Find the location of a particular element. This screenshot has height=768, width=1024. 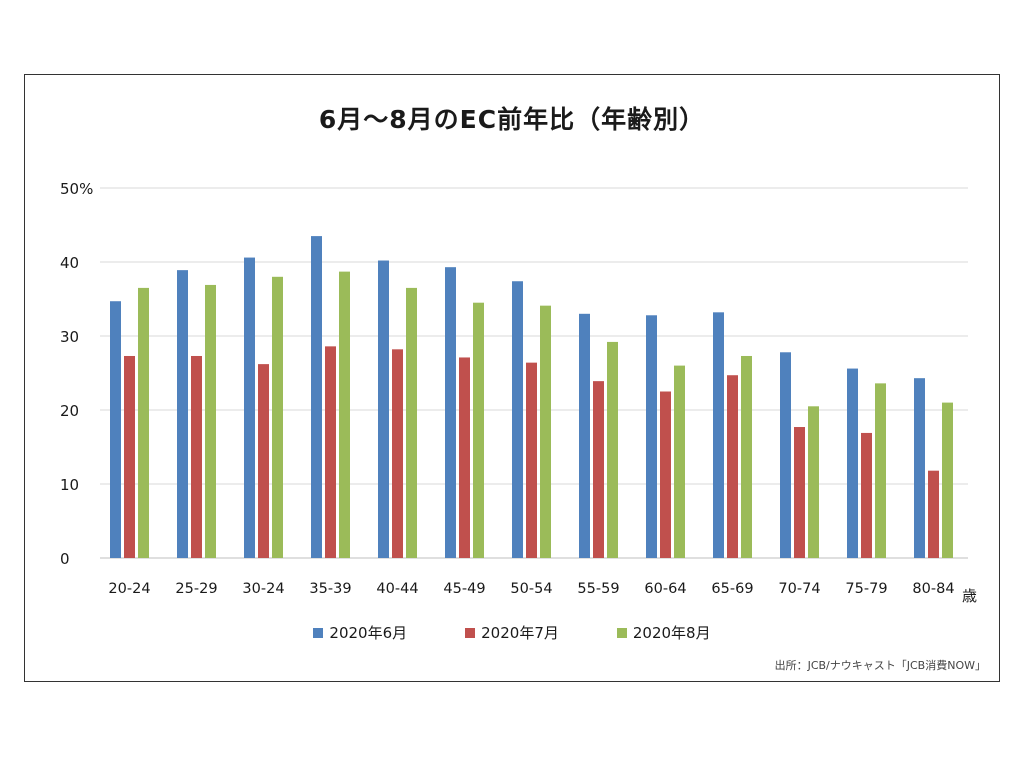

y-tick-label: 50% is located at coordinates (76, 189).